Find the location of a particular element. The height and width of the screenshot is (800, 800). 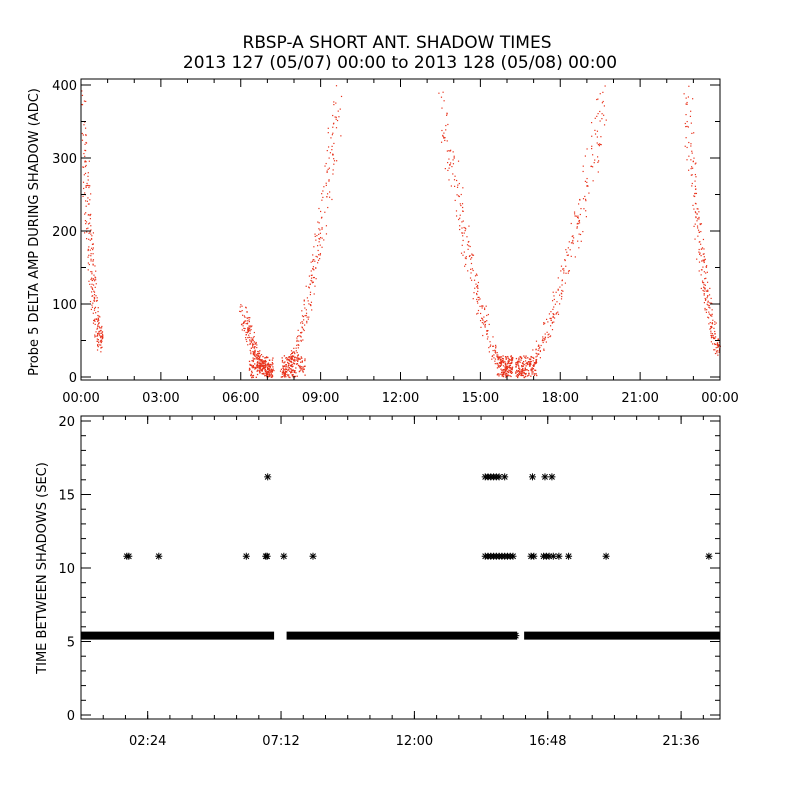

bottom-star-point is located at coordinates (284, 556).